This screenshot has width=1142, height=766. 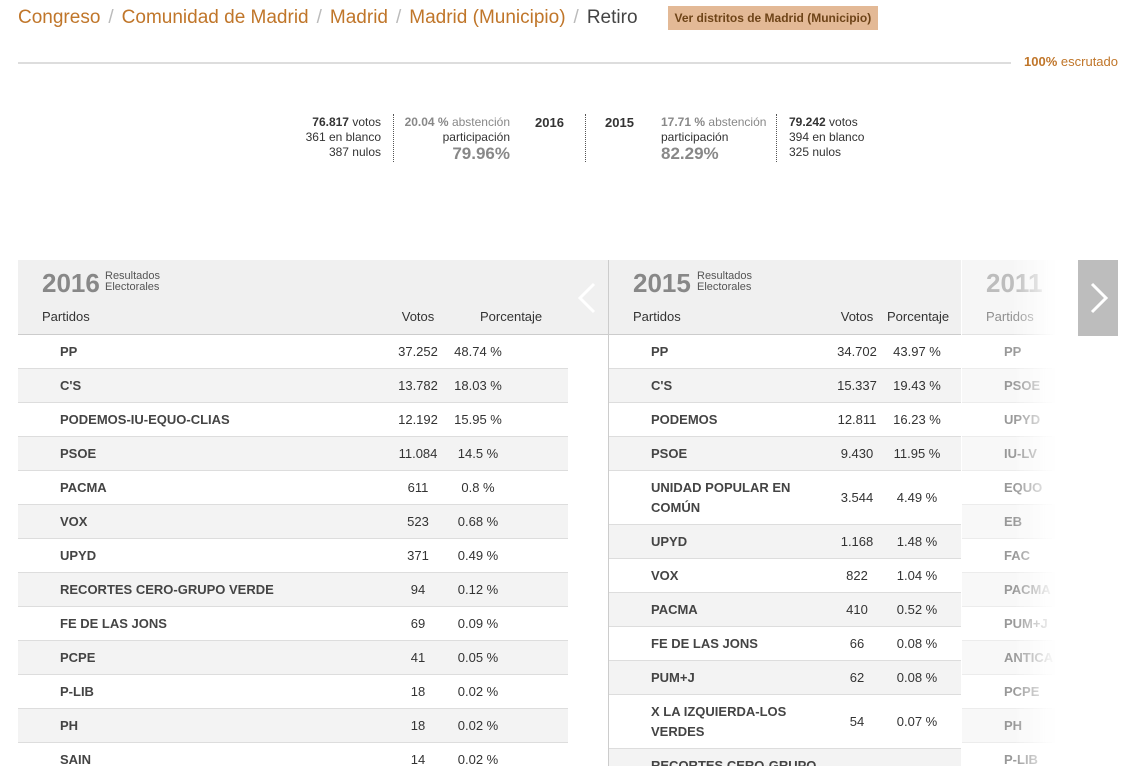 I want to click on votes: 611, so click(x=418, y=487).